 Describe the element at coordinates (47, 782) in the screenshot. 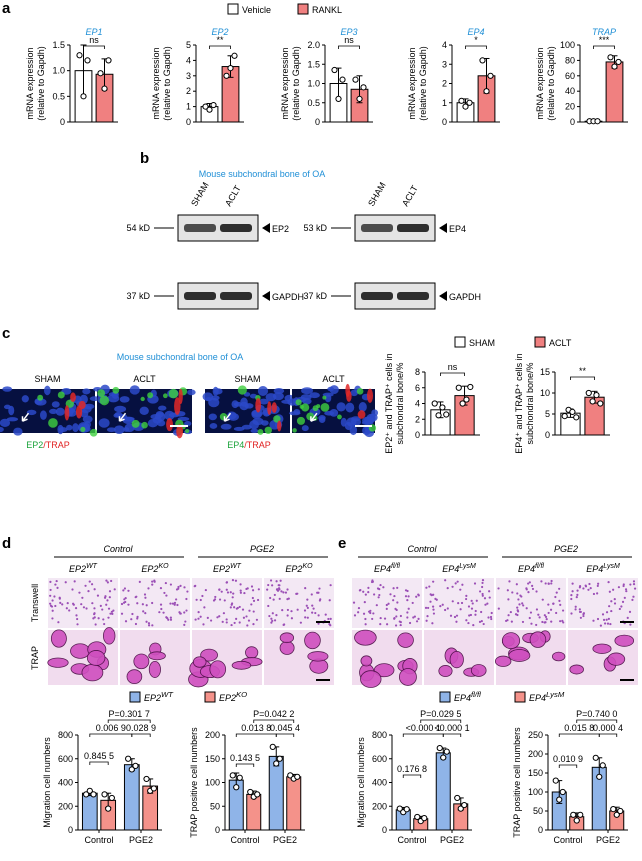

I see `y-axis-label: Migration cell numbers` at that location.